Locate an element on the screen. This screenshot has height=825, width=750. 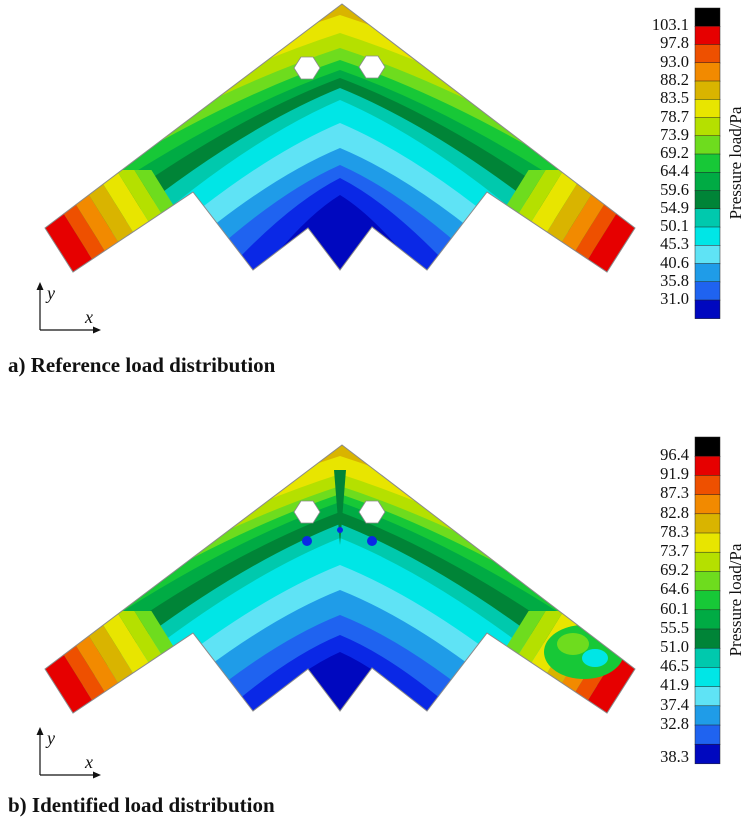
colorbar-a is located at coordinates (707, 163).